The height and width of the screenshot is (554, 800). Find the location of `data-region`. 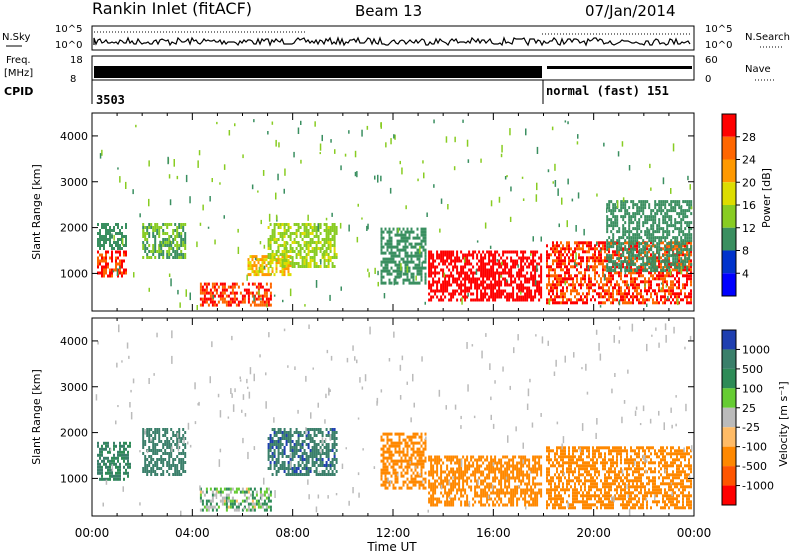

data-region is located at coordinates (403, 461).